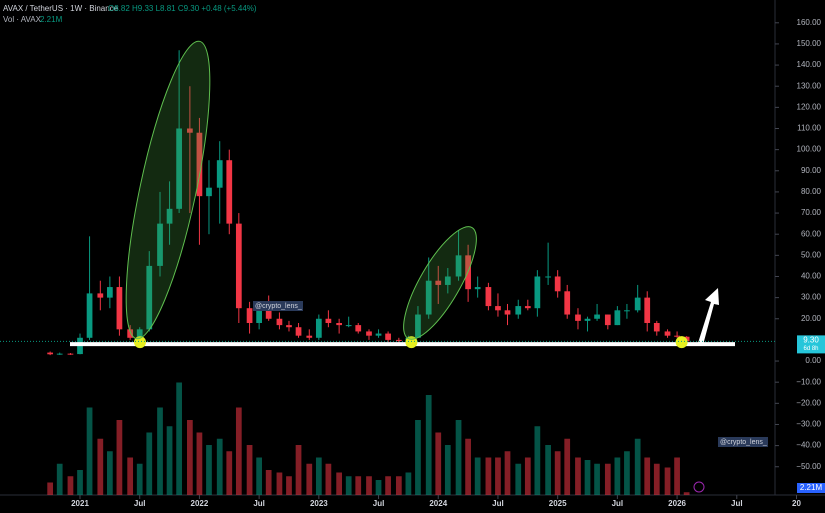 The width and height of the screenshot is (825, 513). I want to click on volume-title: Vol · AVAX, so click(22, 19).